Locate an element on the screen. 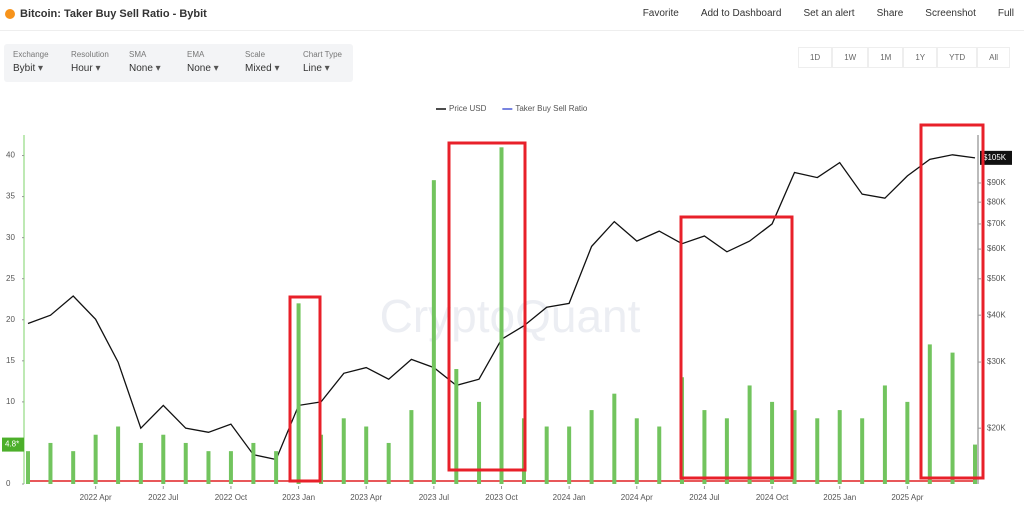 The image size is (1024, 508). filter-label: Scale is located at coordinates (255, 54).